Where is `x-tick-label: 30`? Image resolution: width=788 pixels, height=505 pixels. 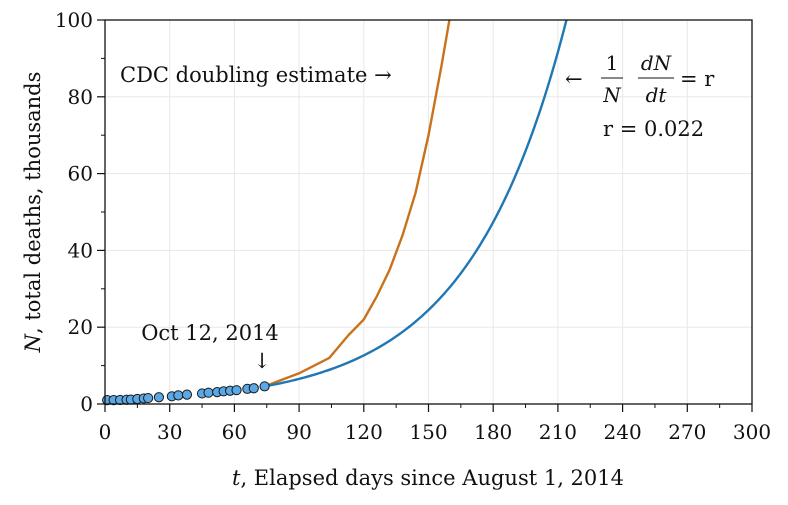
x-tick-label: 30 is located at coordinates (169, 432).